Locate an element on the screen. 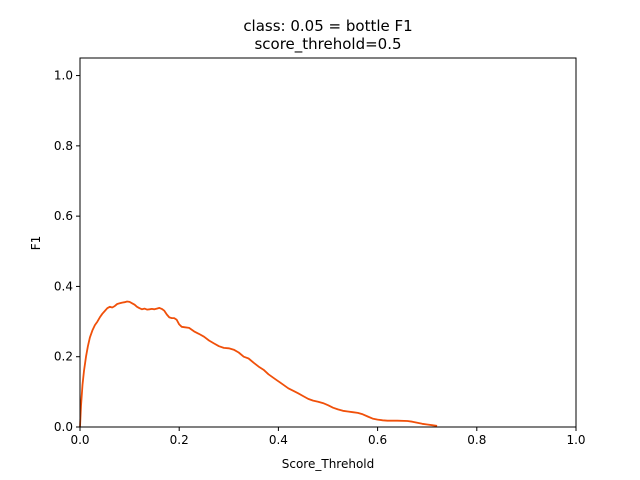 The image size is (640, 480). y-axis-label: F1 is located at coordinates (36, 243).